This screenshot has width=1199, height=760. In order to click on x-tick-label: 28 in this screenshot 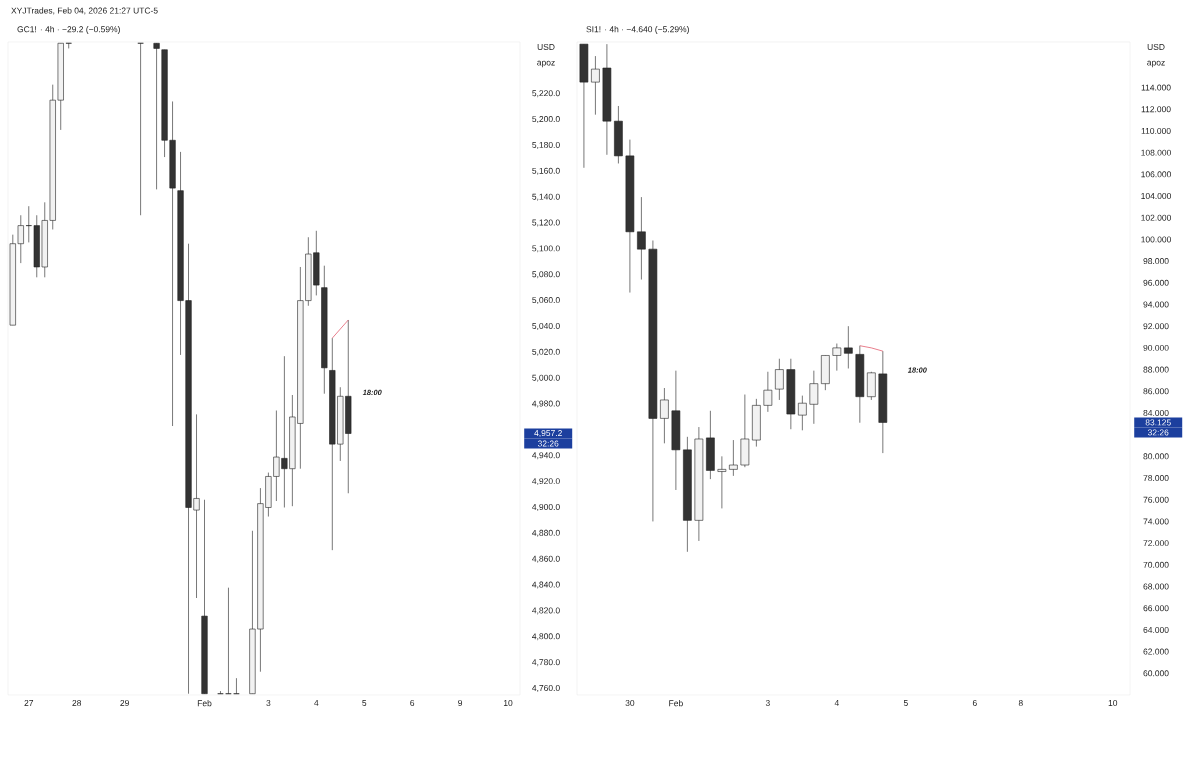, I will do `click(77, 703)`.